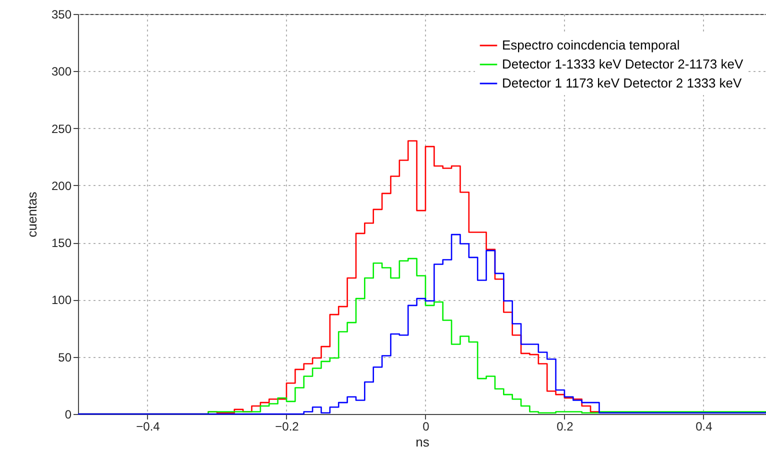  Describe the element at coordinates (423, 442) in the screenshot. I see `x-axis-title: ns` at that location.